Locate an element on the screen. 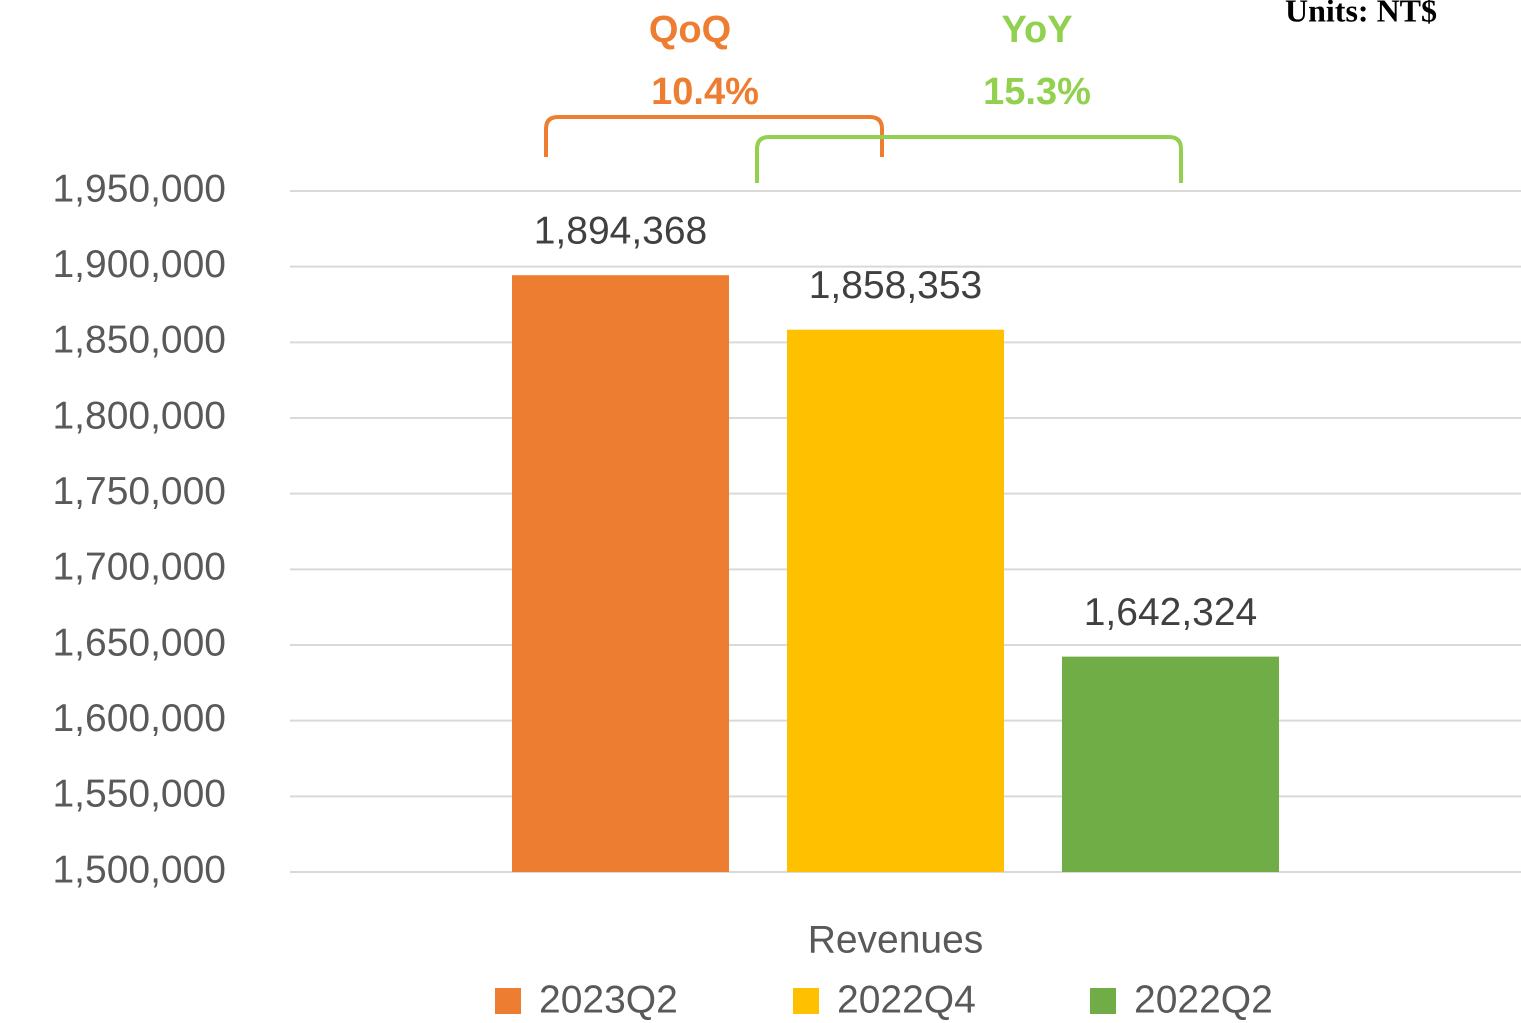 The image size is (1521, 1023). x-tick-label: Revenues is located at coordinates (896, 939).